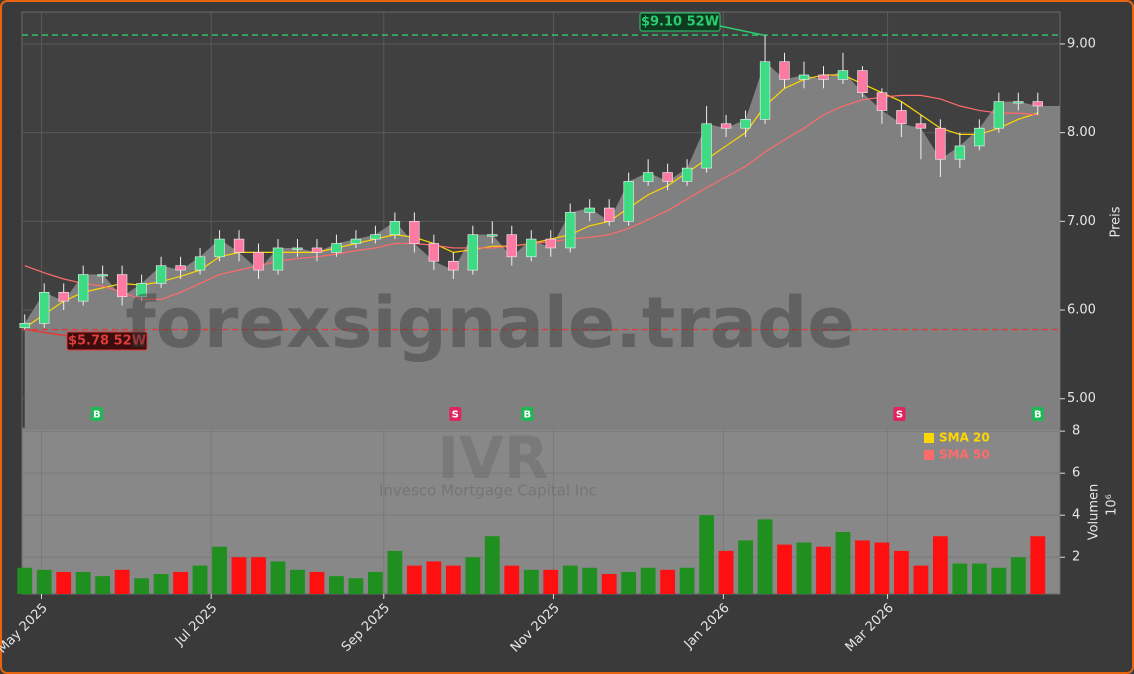 Image resolution: width=1134 pixels, height=674 pixels. What do you see at coordinates (488, 491) in the screenshot?
I see `chart-subtitle: Invesco Mortgage Capital Inc` at bounding box center [488, 491].